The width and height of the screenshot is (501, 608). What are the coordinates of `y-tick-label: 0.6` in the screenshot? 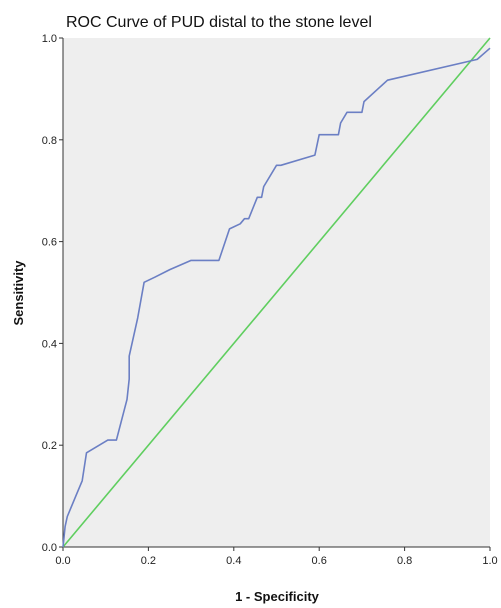 It's located at (49, 243).